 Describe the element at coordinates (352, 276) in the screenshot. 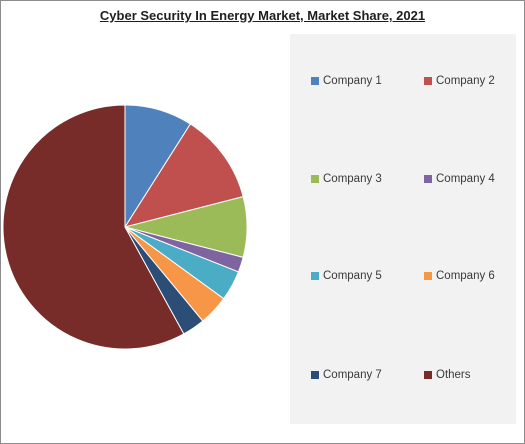

I see `legend-label: Company 5` at that location.